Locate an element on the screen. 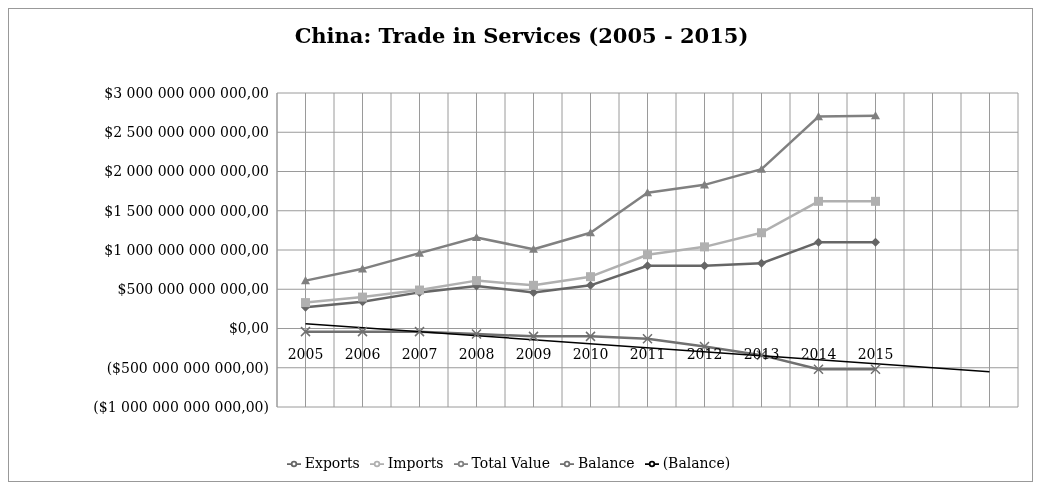 The image size is (1041, 490). x-tick-label: 2010 is located at coordinates (590, 354).